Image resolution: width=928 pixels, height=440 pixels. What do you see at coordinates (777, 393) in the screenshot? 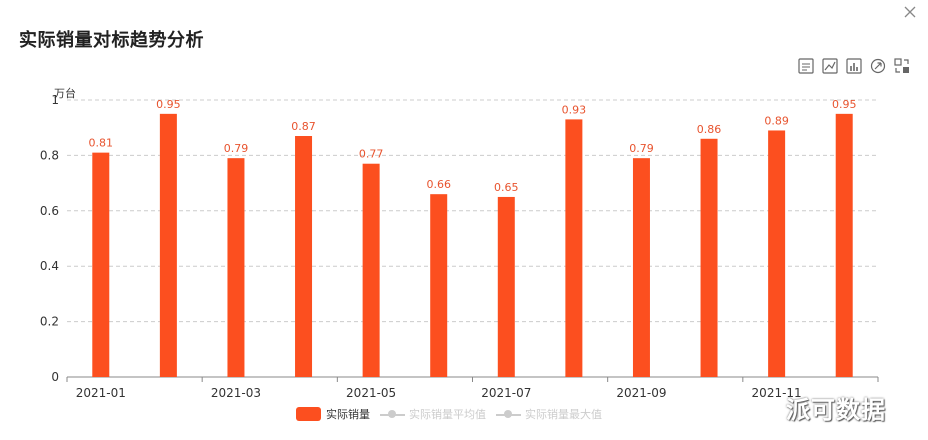
I see `x-tick-label: 2021-11` at bounding box center [777, 393].